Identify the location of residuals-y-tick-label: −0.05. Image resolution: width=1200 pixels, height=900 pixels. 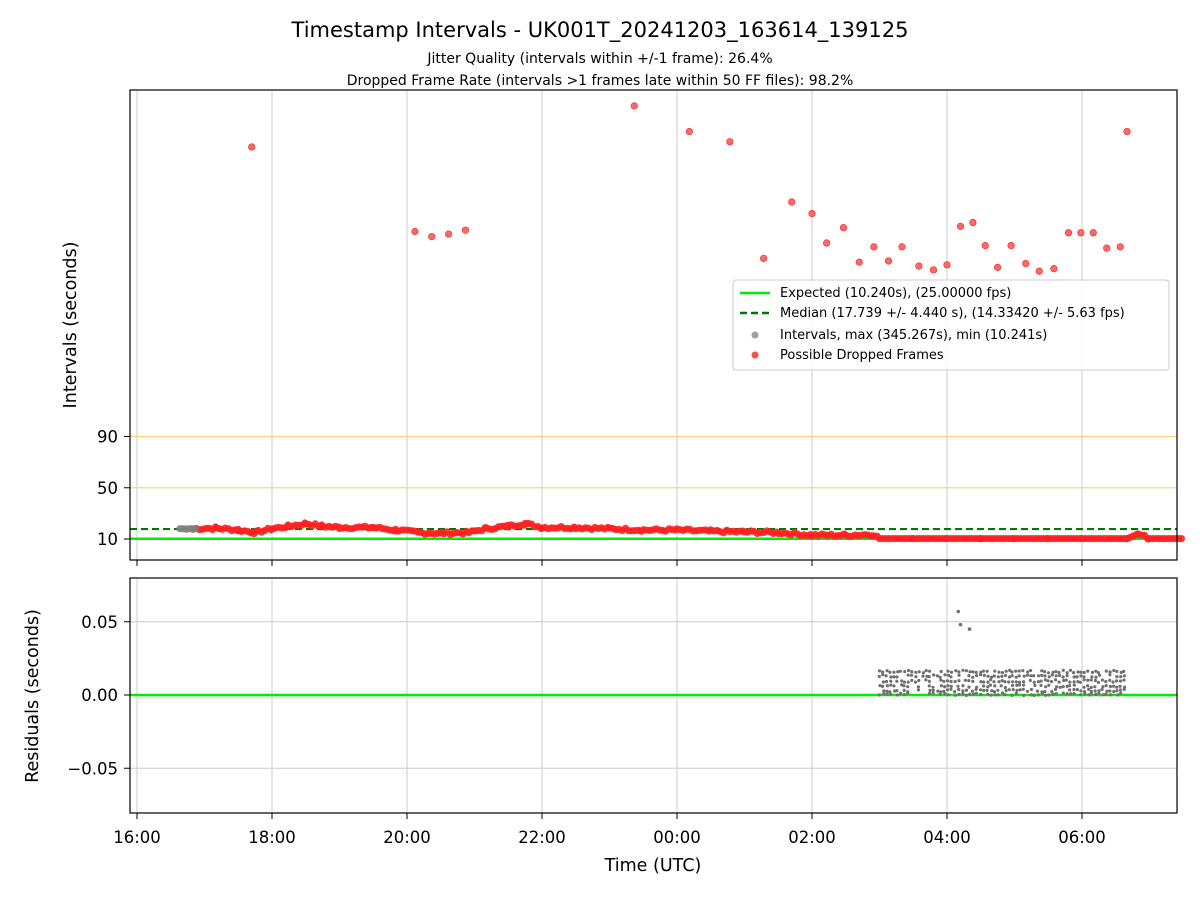
(92, 768).